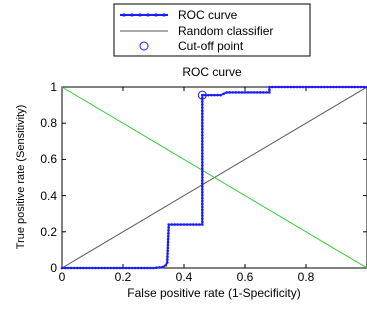 Image resolution: width=367 pixels, height=327 pixels. What do you see at coordinates (144, 15) in the screenshot?
I see `legend-roc-markers` at bounding box center [144, 15].